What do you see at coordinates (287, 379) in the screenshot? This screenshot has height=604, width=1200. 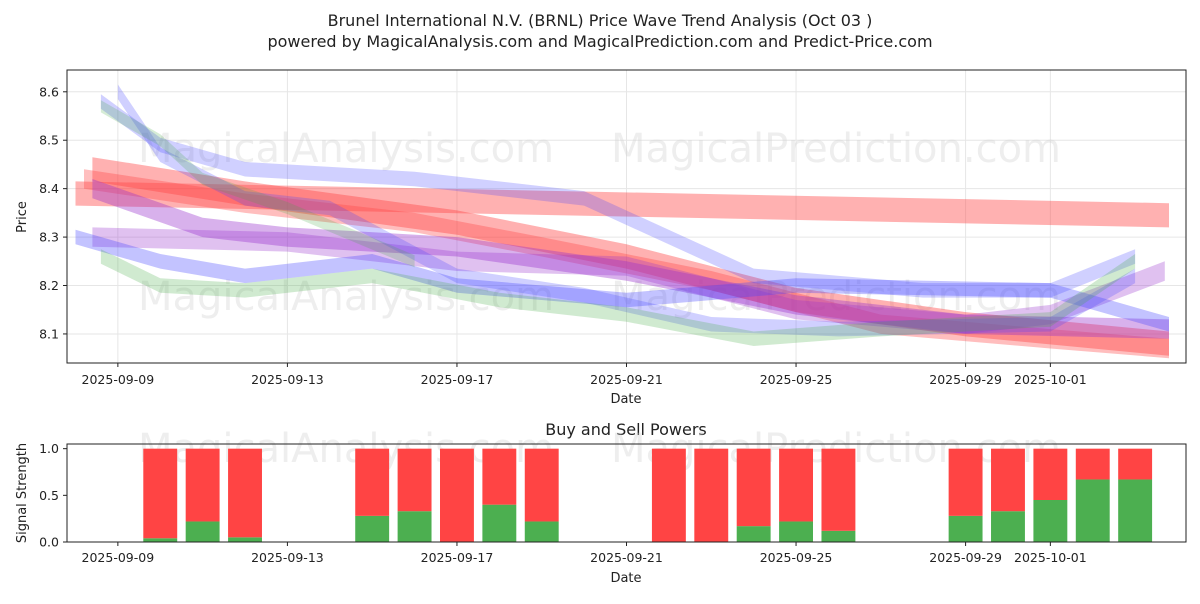 I see `price-x-tick-label: 2025-09-13` at bounding box center [287, 379].